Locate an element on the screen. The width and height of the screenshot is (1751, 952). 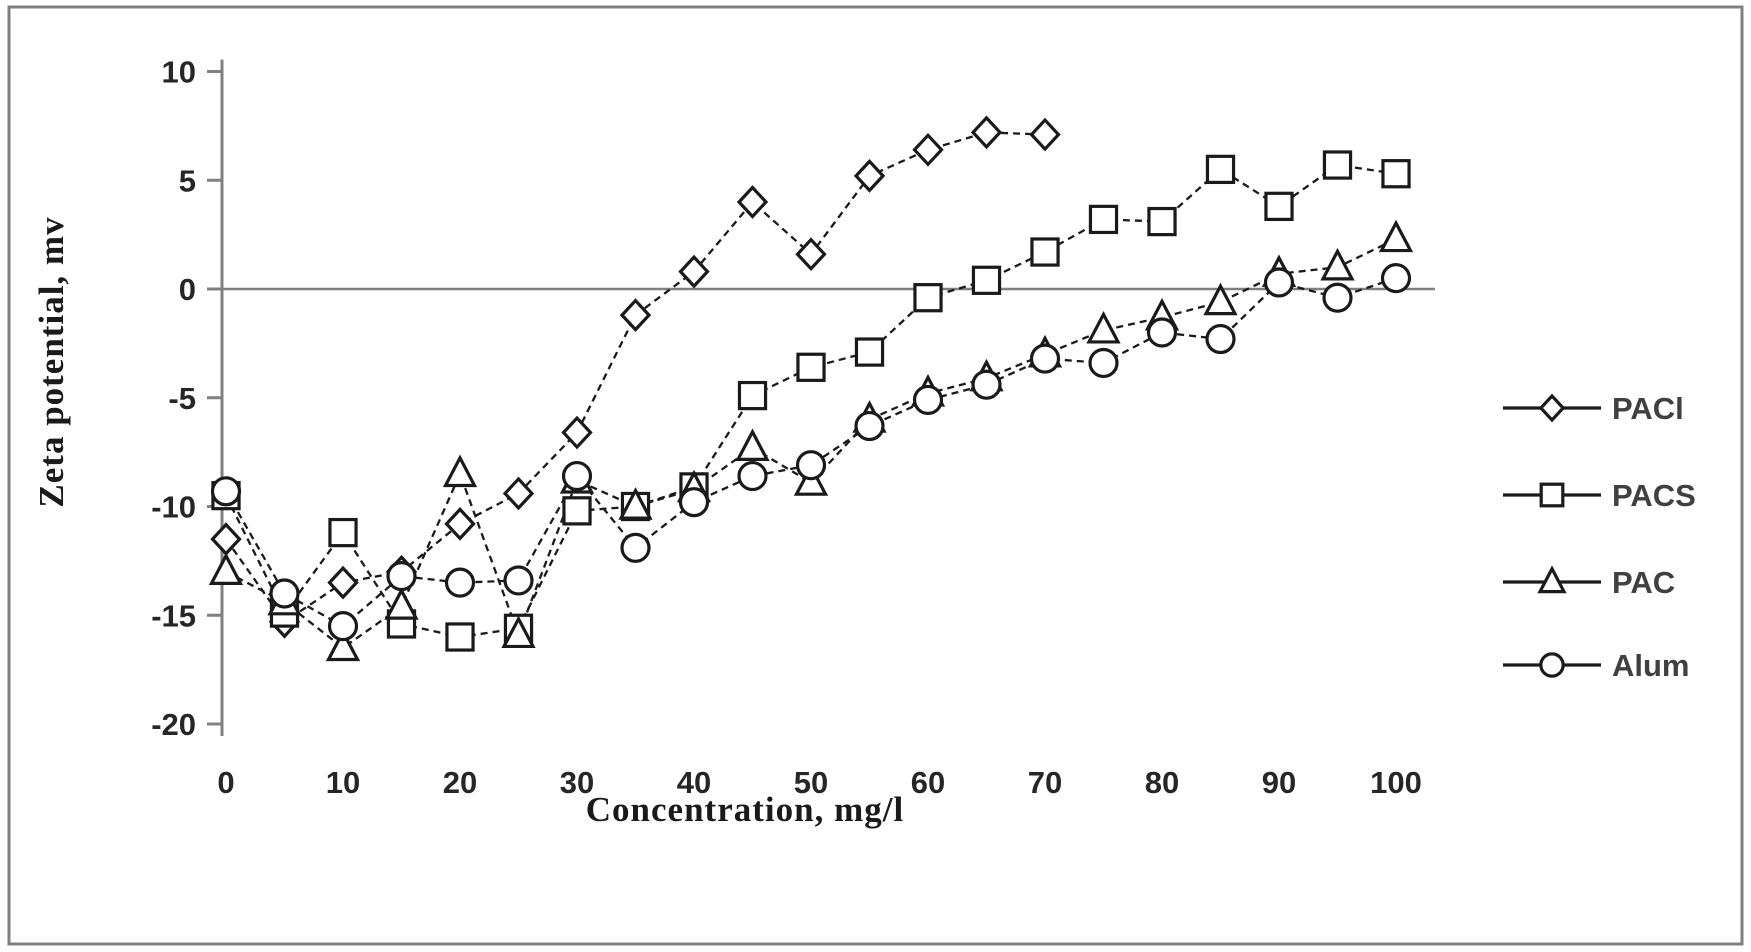
legend-marker-PAC is located at coordinates (1552, 579).